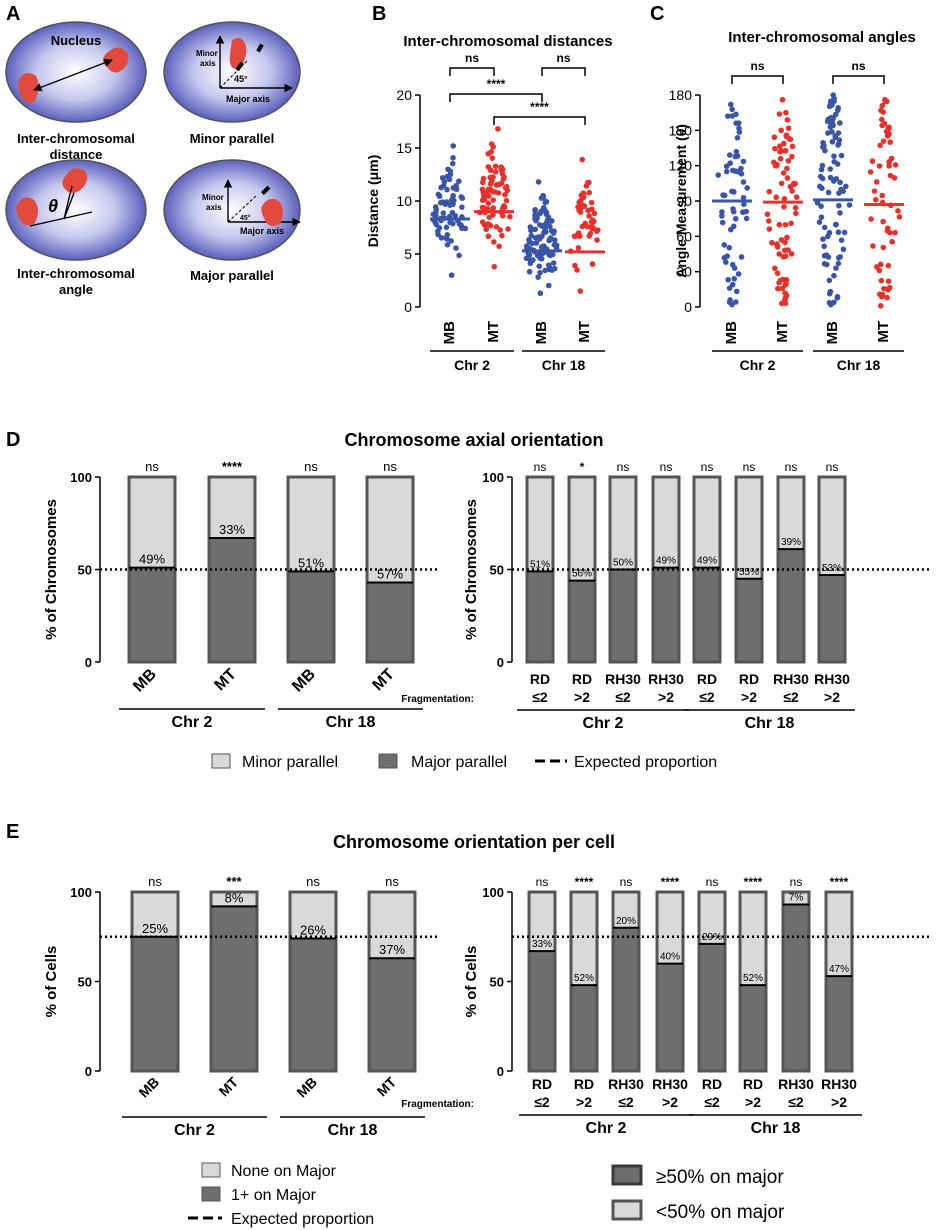  What do you see at coordinates (666, 561) in the screenshot?
I see `percent-label: 49%` at bounding box center [666, 561].